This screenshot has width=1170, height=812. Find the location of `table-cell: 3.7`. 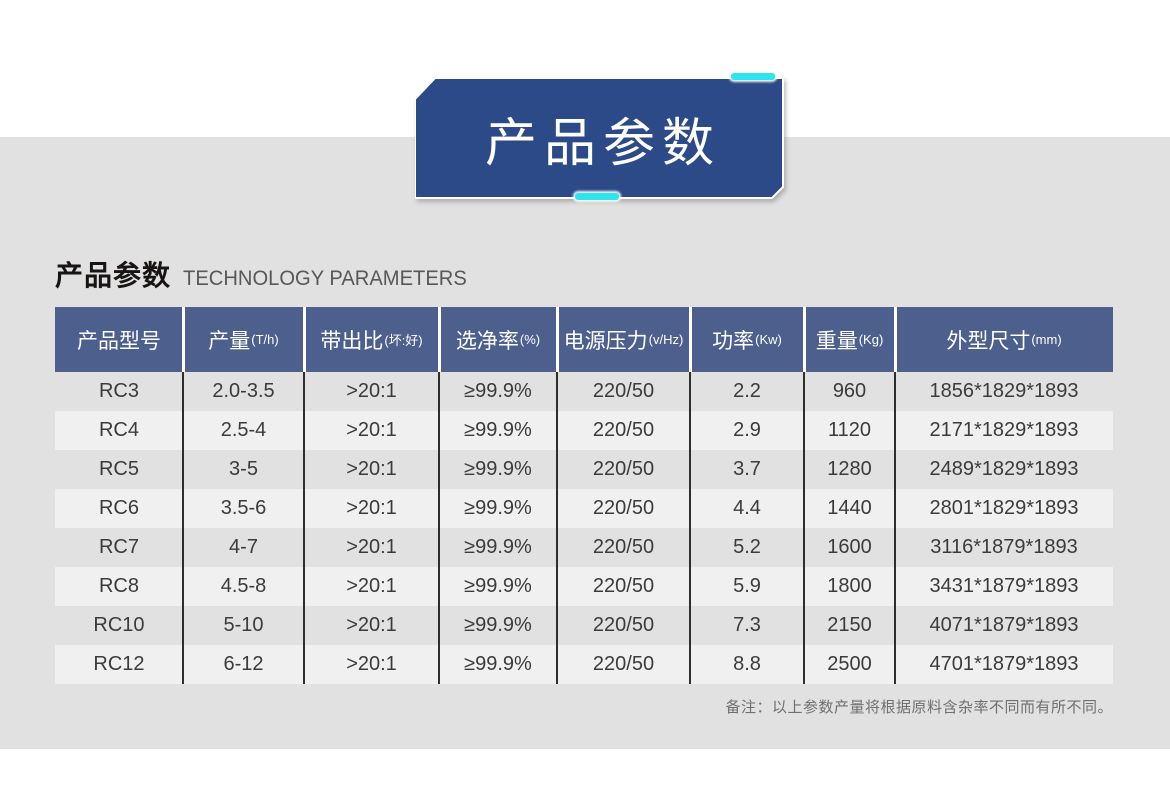

table-cell: 3.7 is located at coordinates (747, 469).